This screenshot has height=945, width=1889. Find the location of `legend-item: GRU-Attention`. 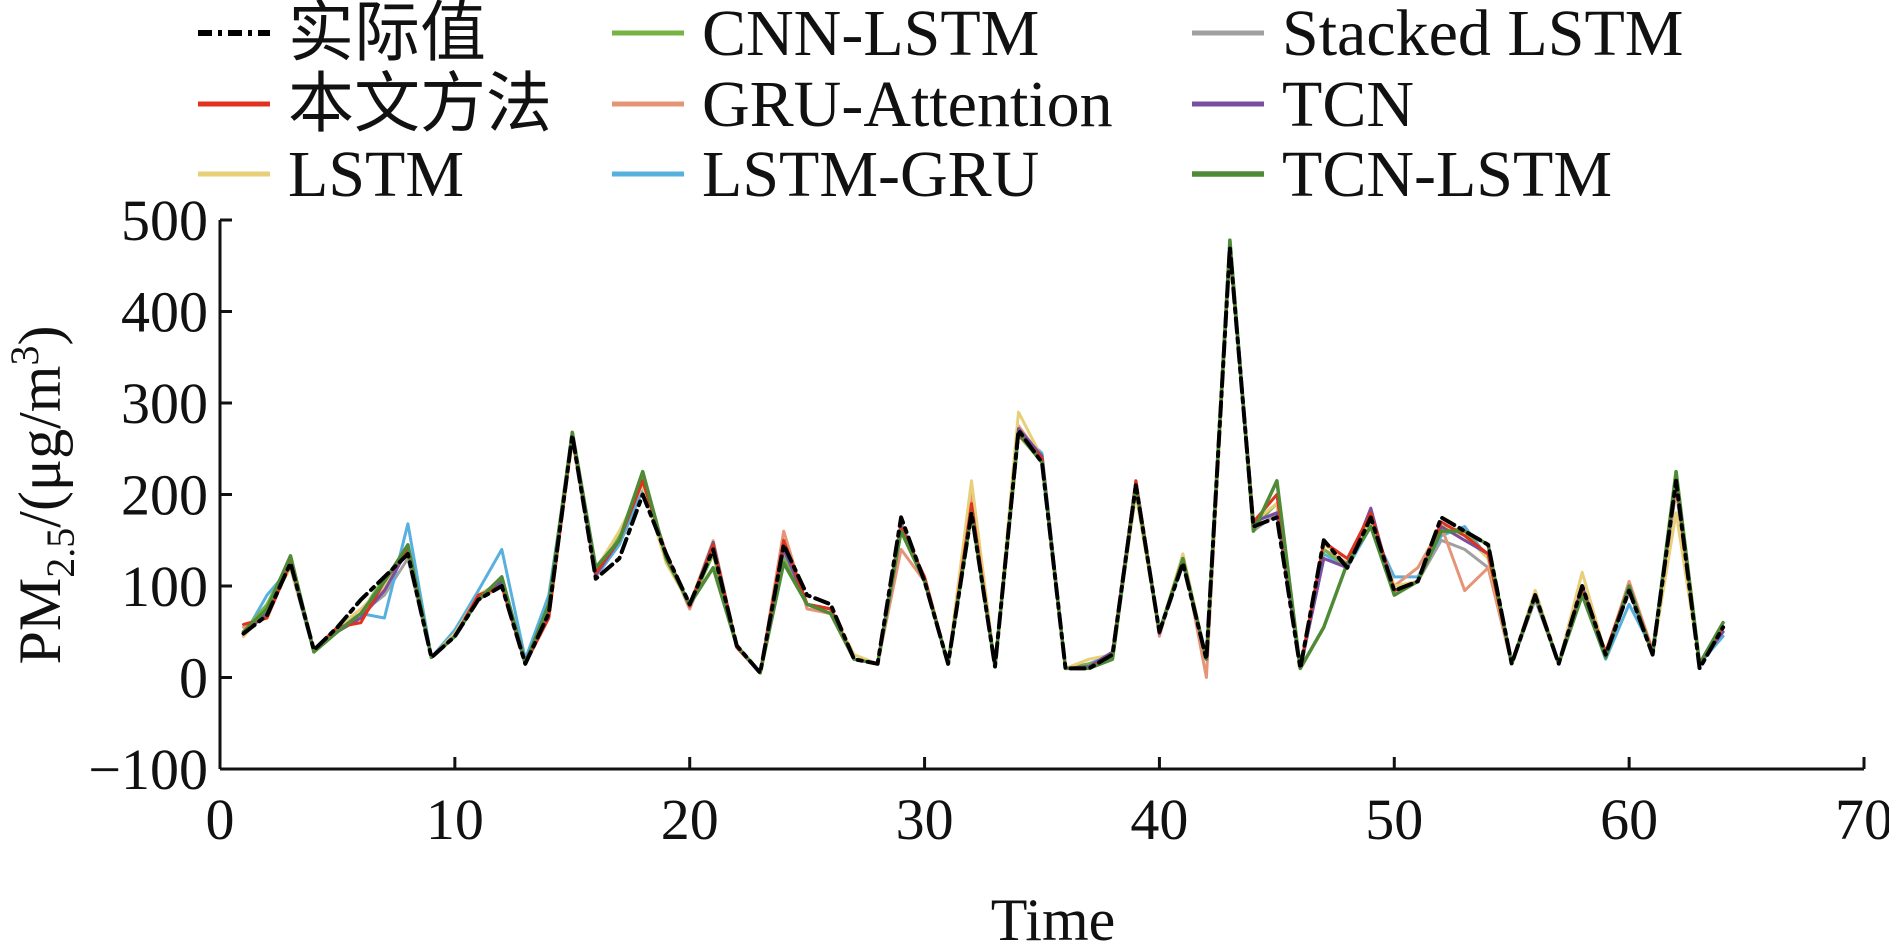

legend-item: GRU-Attention is located at coordinates (862, 104).